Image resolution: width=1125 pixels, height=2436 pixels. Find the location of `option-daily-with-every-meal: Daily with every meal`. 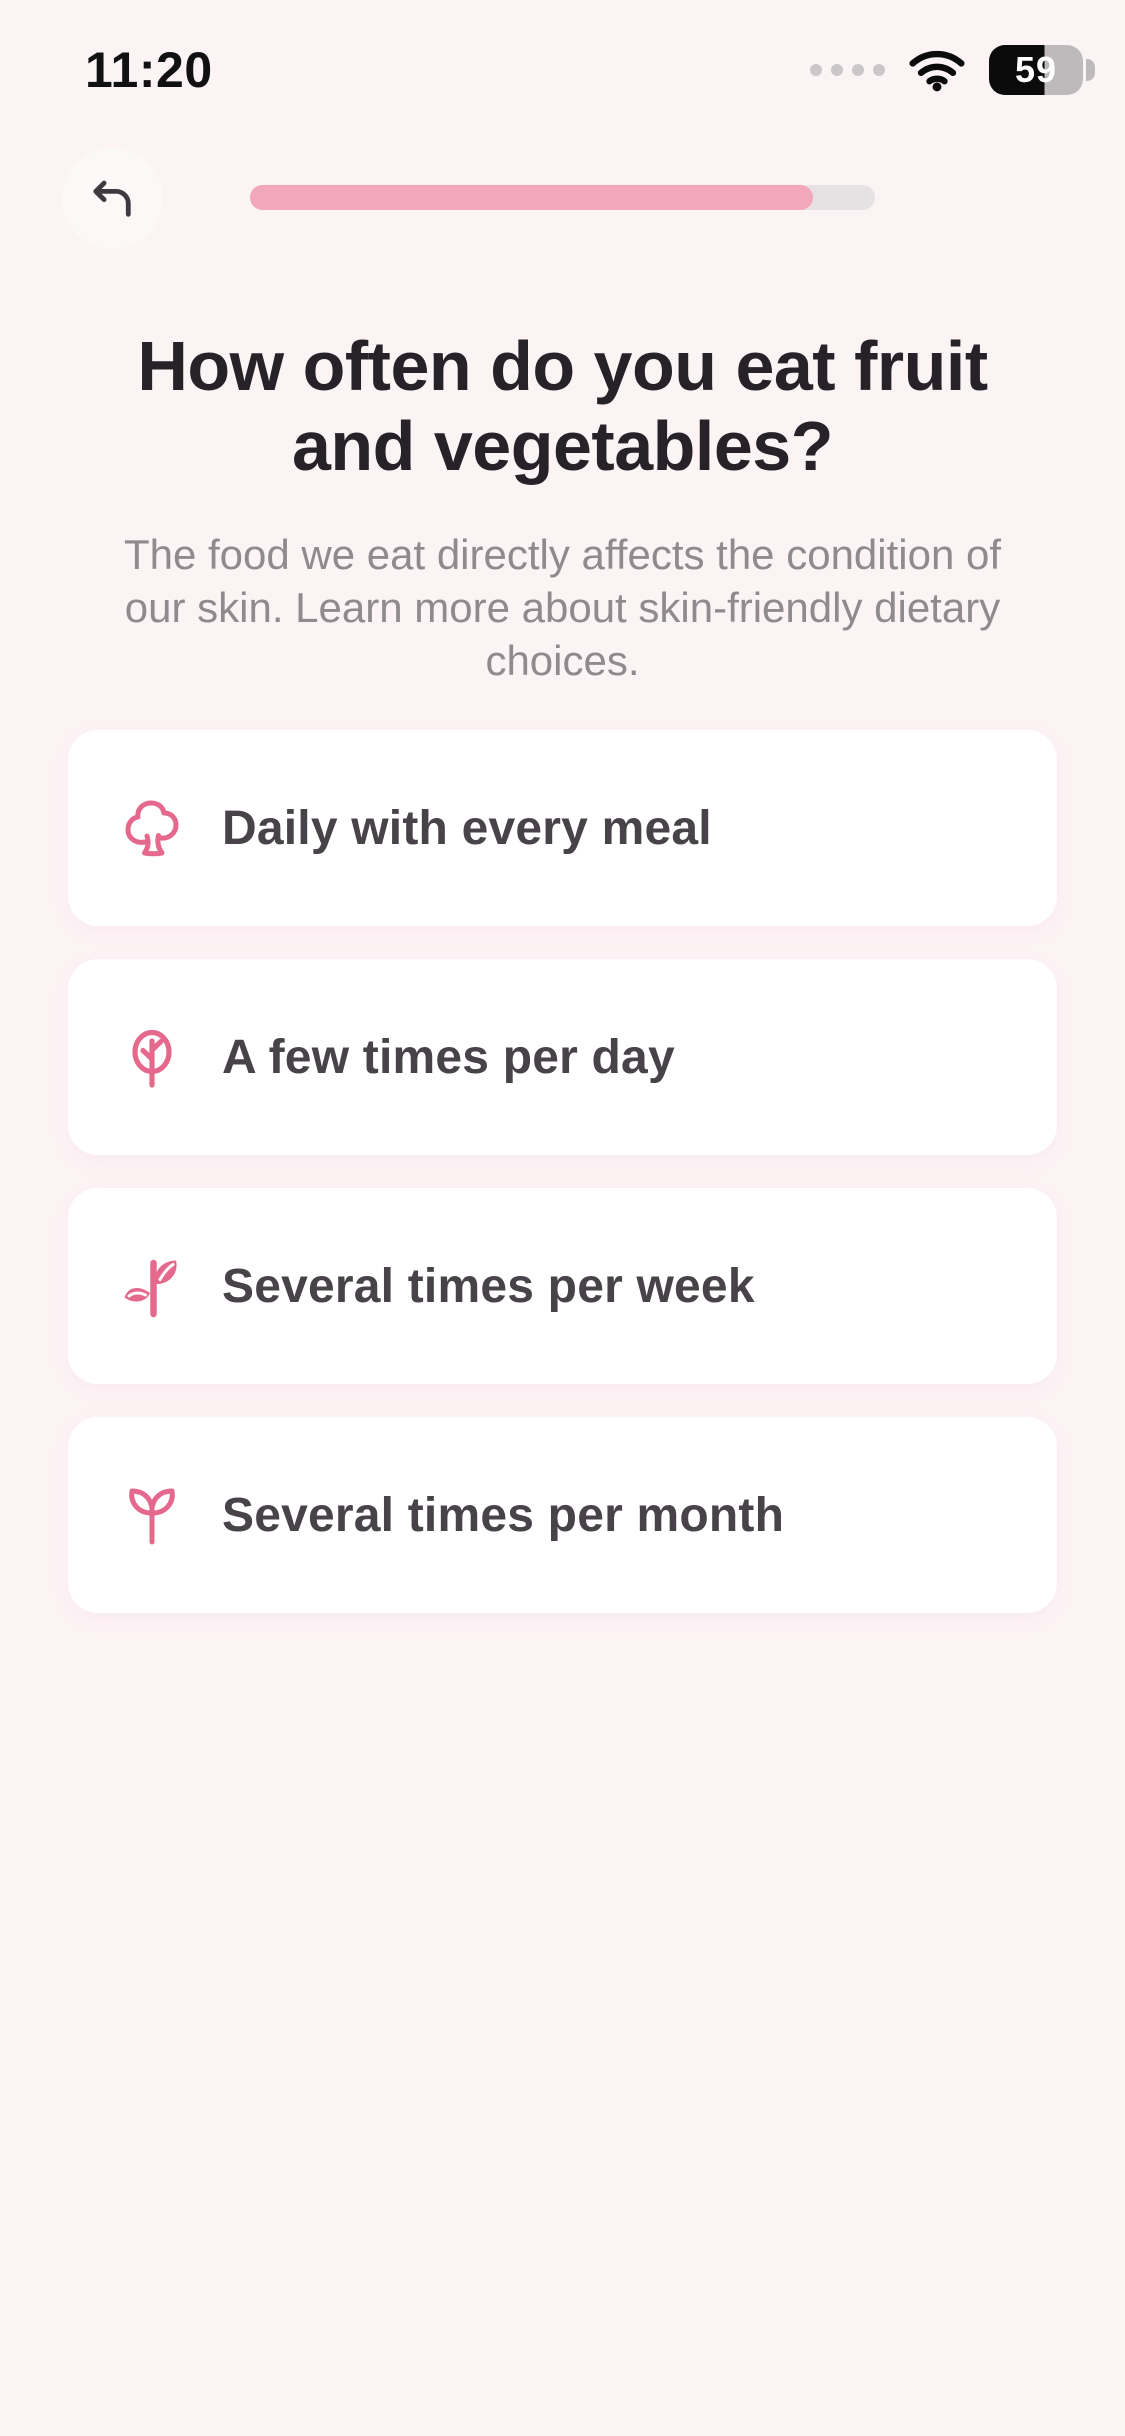

option-daily-with-every-meal: Daily with every meal is located at coordinates (562, 828).